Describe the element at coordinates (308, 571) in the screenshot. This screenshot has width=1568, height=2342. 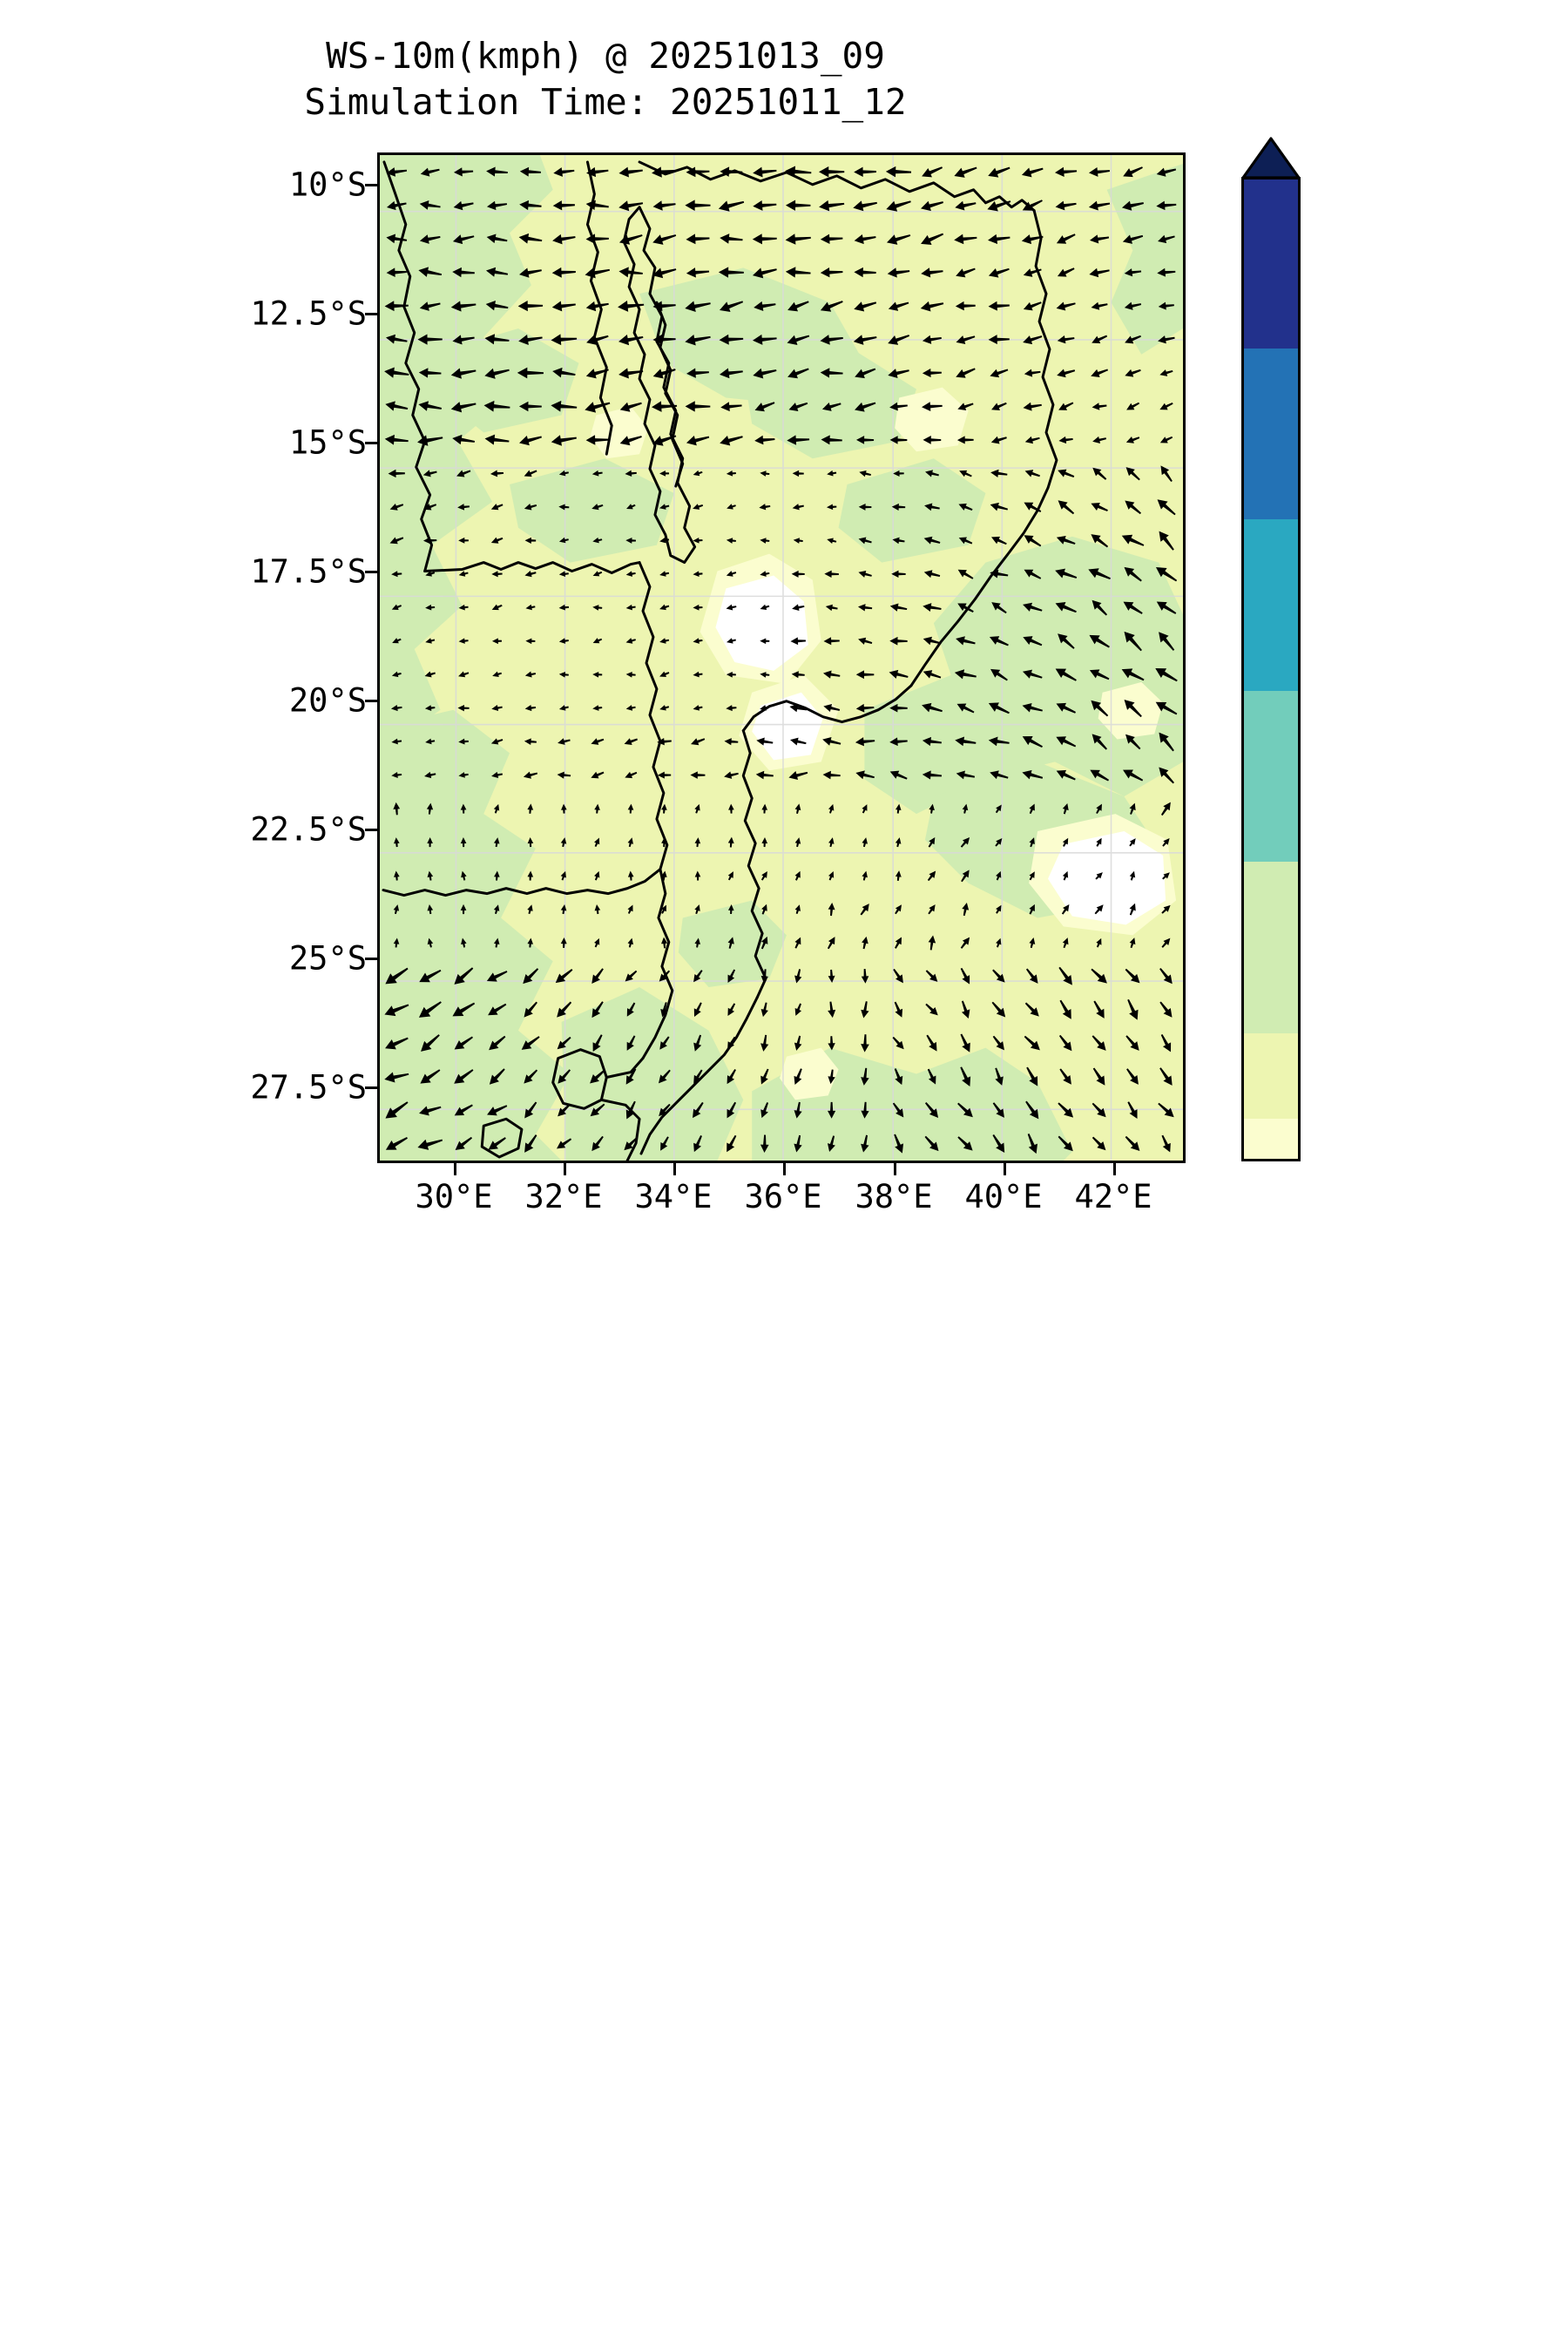
I see `ytick-label-175s: 17.5°S` at that location.